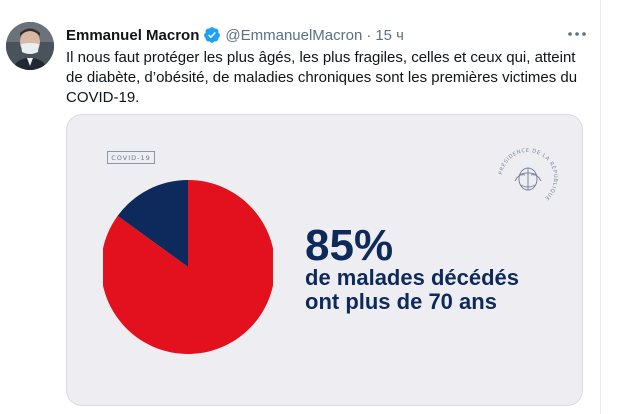 This screenshot has height=414, width=620. Describe the element at coordinates (528, 174) in the screenshot. I see `presidency-seal-icon: PRÉSIDENCE DE LA RÉPUBLIQUE` at that location.